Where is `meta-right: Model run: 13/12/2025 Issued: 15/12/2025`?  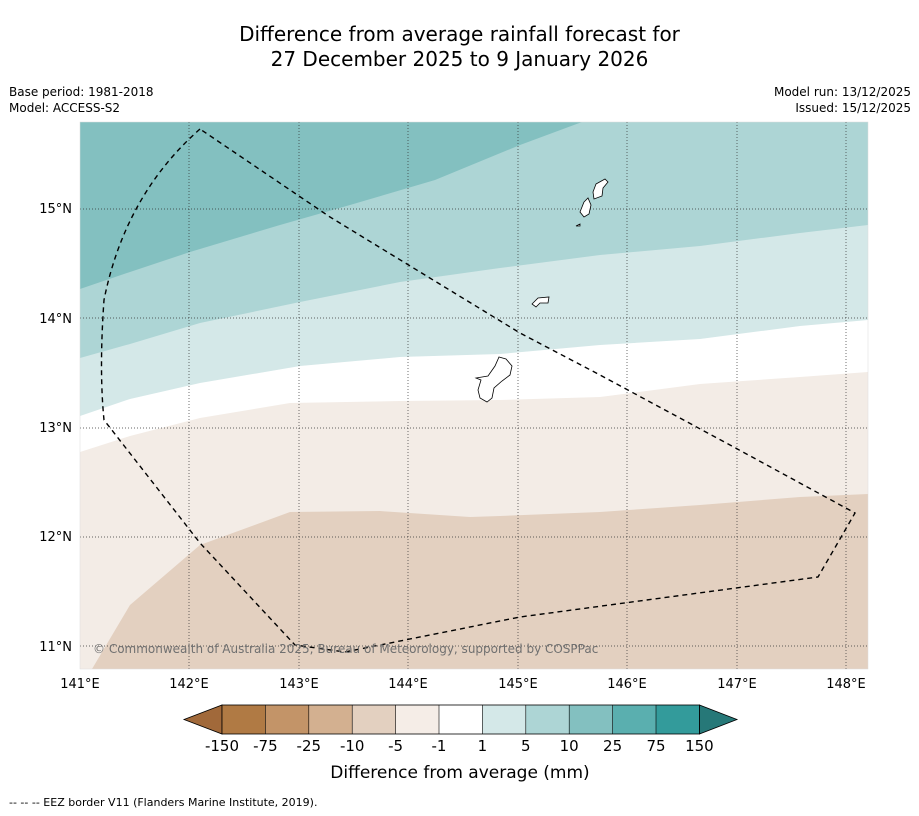
meta-right: Model run: 13/12/2025 Issued: 15/12/2025 is located at coordinates (842, 100).